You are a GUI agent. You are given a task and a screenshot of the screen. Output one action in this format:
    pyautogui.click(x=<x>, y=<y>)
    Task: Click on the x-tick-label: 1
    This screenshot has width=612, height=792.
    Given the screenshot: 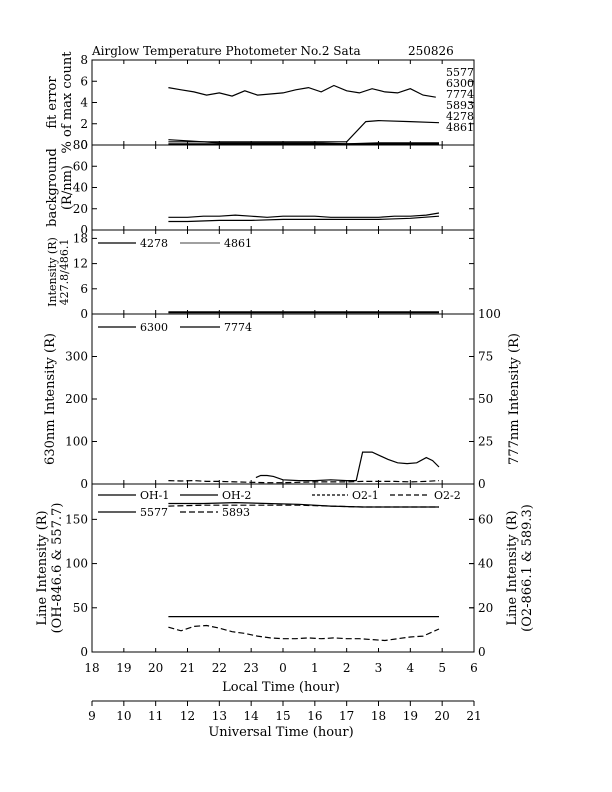 What is the action you would take?
    pyautogui.click(x=315, y=668)
    